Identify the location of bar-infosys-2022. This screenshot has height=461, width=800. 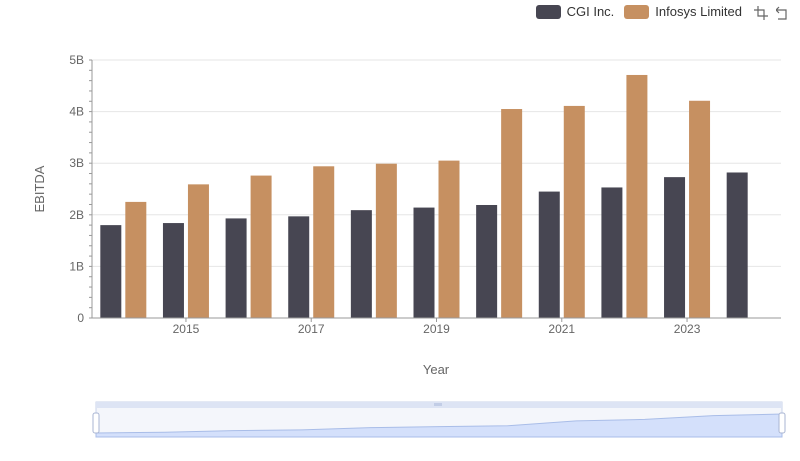
(637, 196).